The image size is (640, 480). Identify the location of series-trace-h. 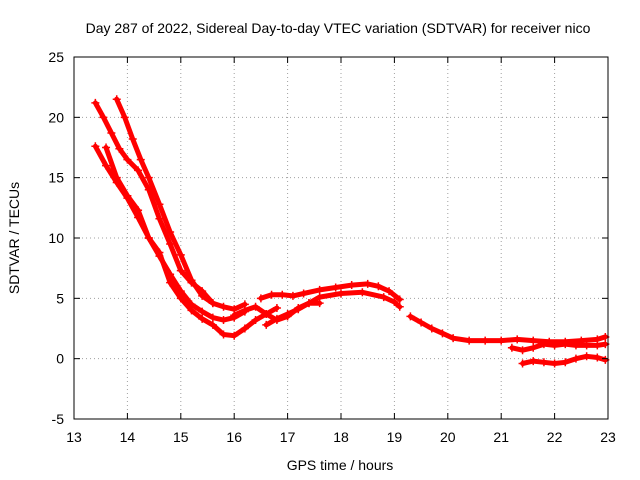
(508, 329).